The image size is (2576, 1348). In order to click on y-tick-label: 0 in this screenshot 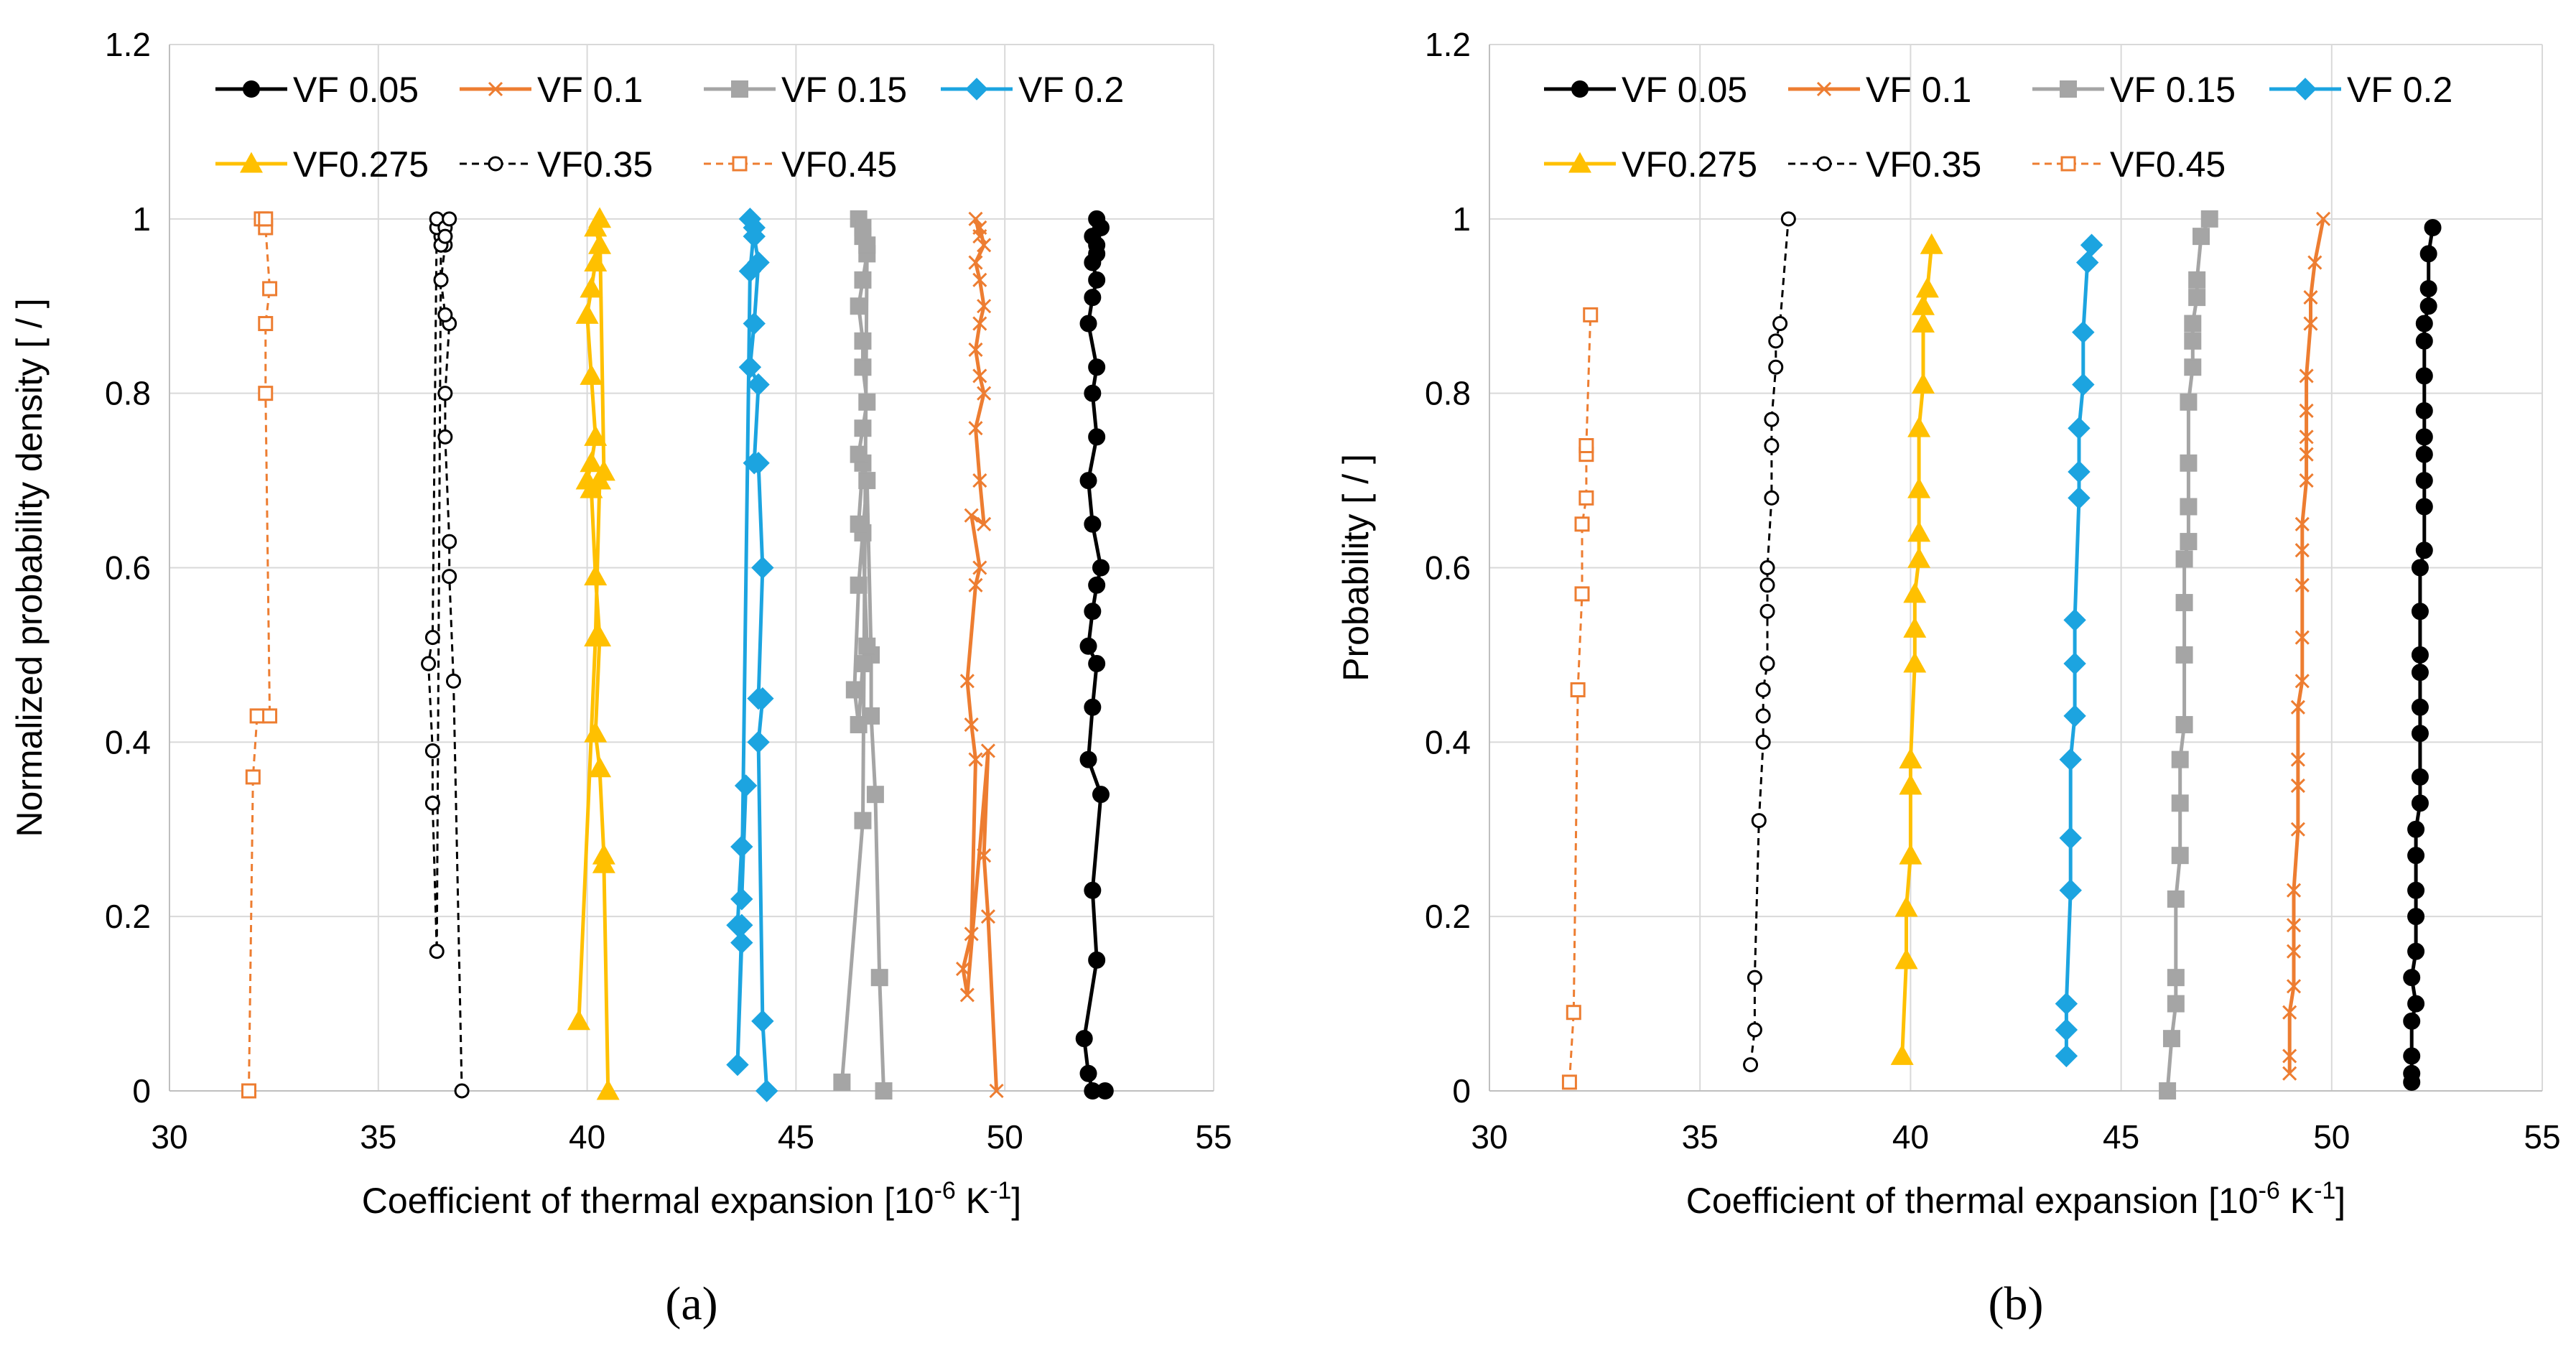, I will do `click(1461, 1091)`.